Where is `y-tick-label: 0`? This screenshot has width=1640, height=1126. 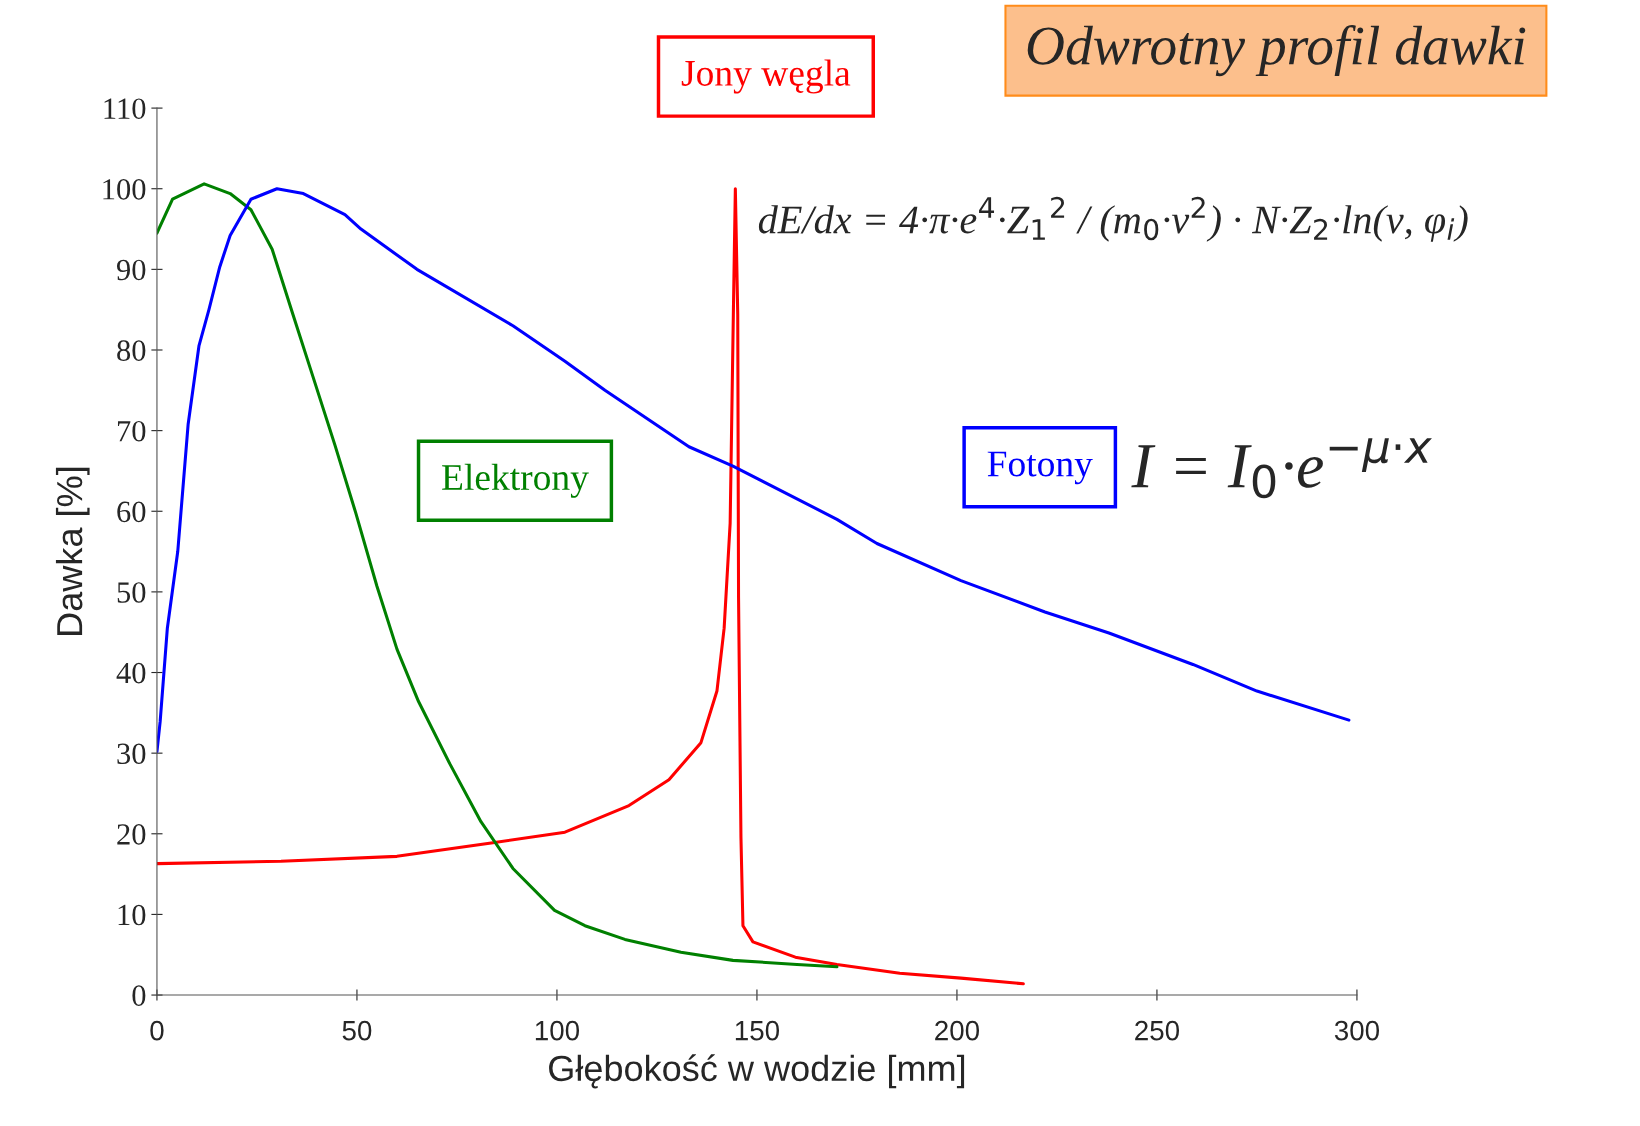
y-tick-label: 0 is located at coordinates (139, 995).